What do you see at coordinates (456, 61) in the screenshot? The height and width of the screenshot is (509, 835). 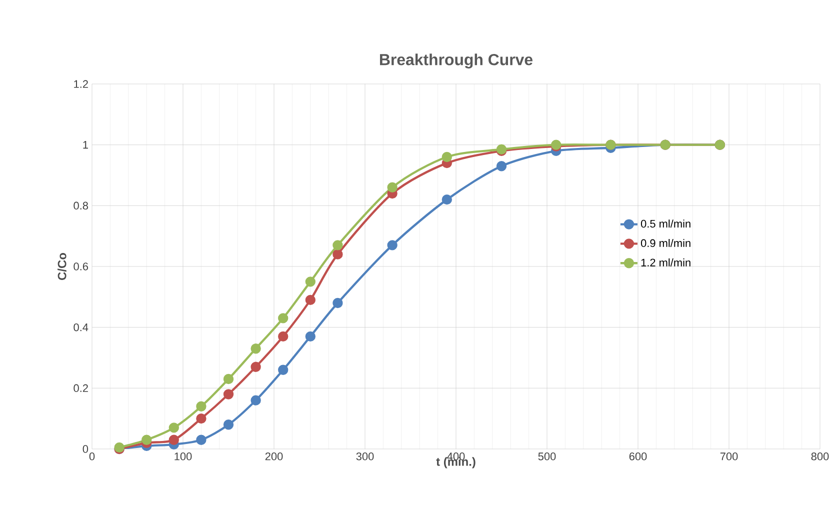 I see `chart-title: Breakthrough Curve` at bounding box center [456, 61].